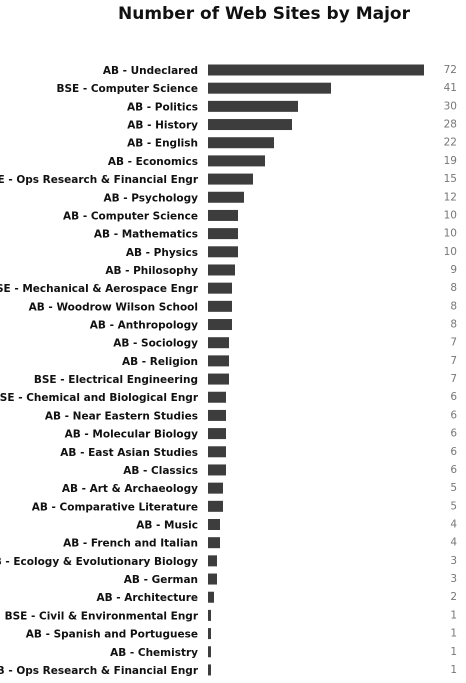 Image resolution: width=466 pixels, height=683 pixels. Describe the element at coordinates (130, 489) in the screenshot. I see `category-label: AB - Art & Archaeology` at that location.